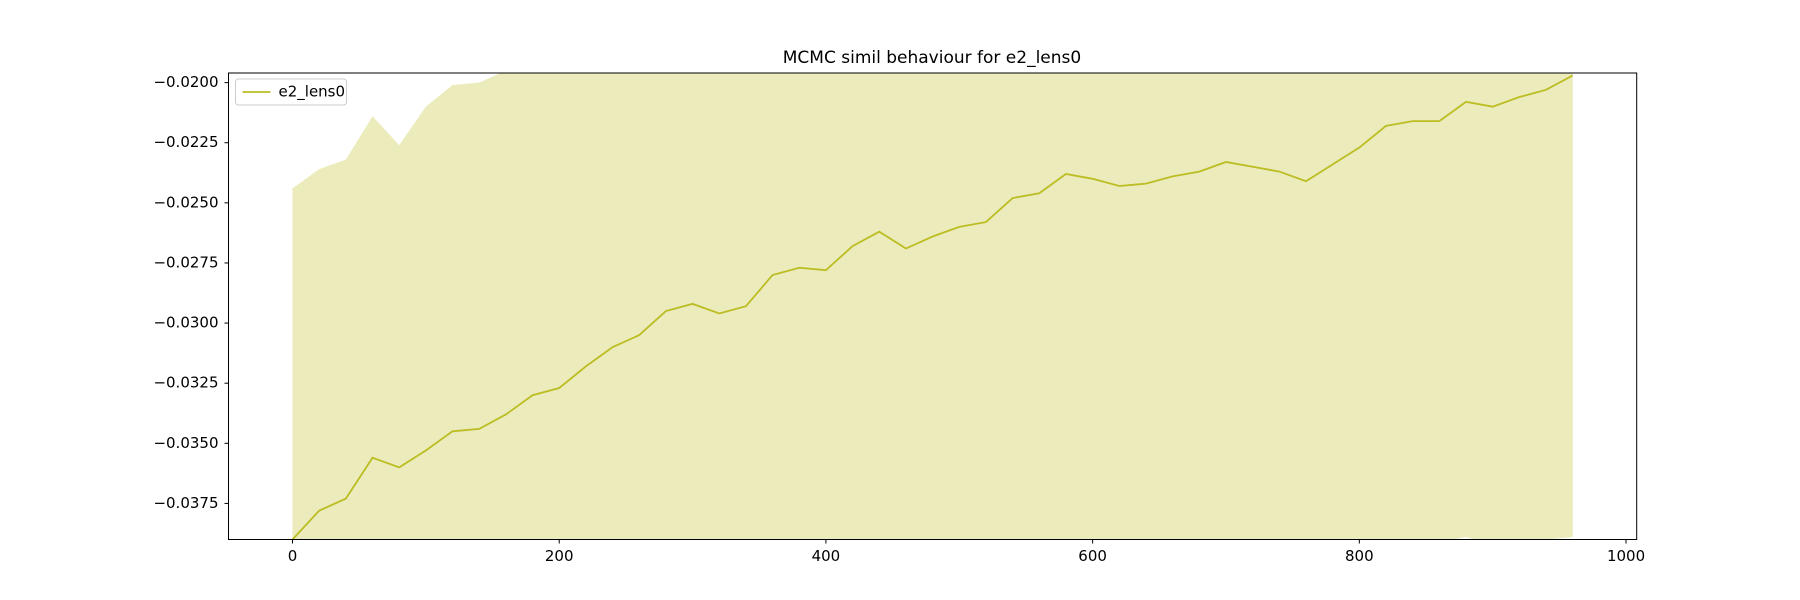 The width and height of the screenshot is (1800, 600). I want to click on x-tick-label: 0, so click(293, 556).